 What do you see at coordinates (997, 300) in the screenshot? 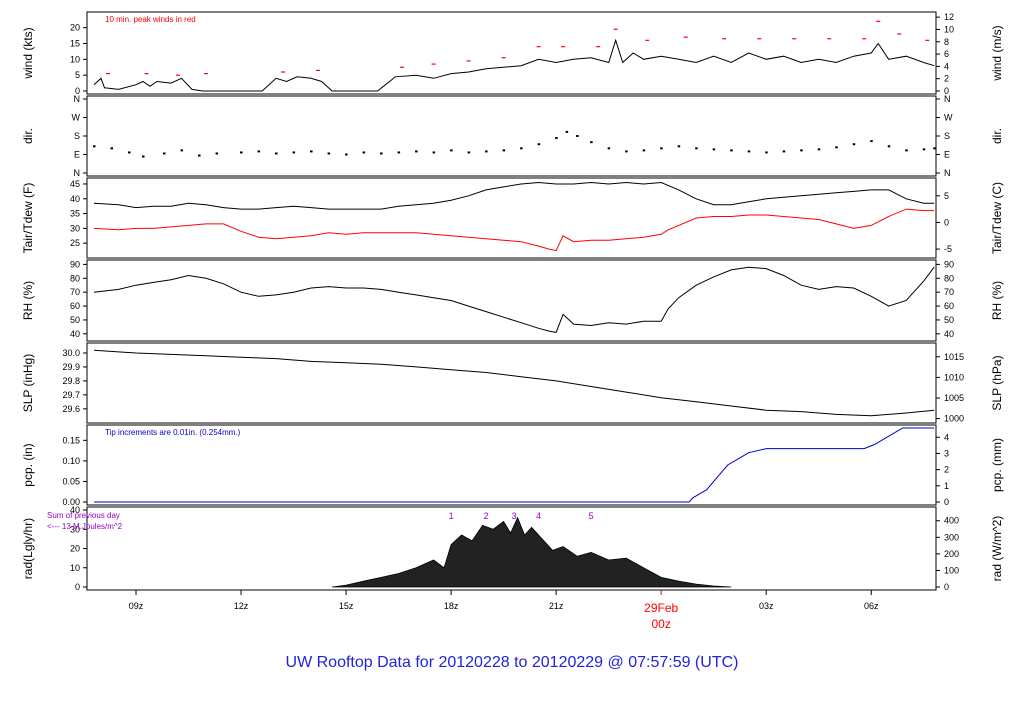
I see `ylabel-right-rh: RH (%)` at bounding box center [997, 300].